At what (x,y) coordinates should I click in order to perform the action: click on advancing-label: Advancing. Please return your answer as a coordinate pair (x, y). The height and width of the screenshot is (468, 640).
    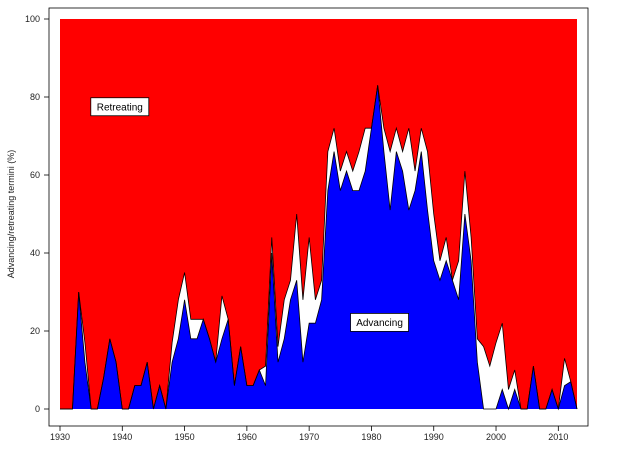
    Looking at the image, I should click on (379, 322).